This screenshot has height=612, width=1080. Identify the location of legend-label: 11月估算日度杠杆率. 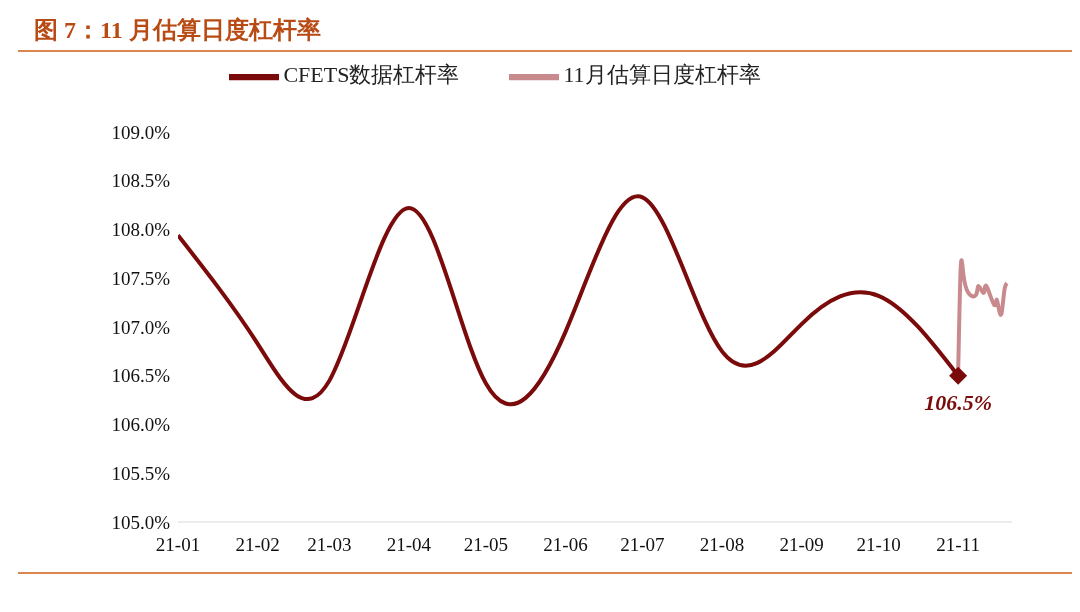
(662, 75).